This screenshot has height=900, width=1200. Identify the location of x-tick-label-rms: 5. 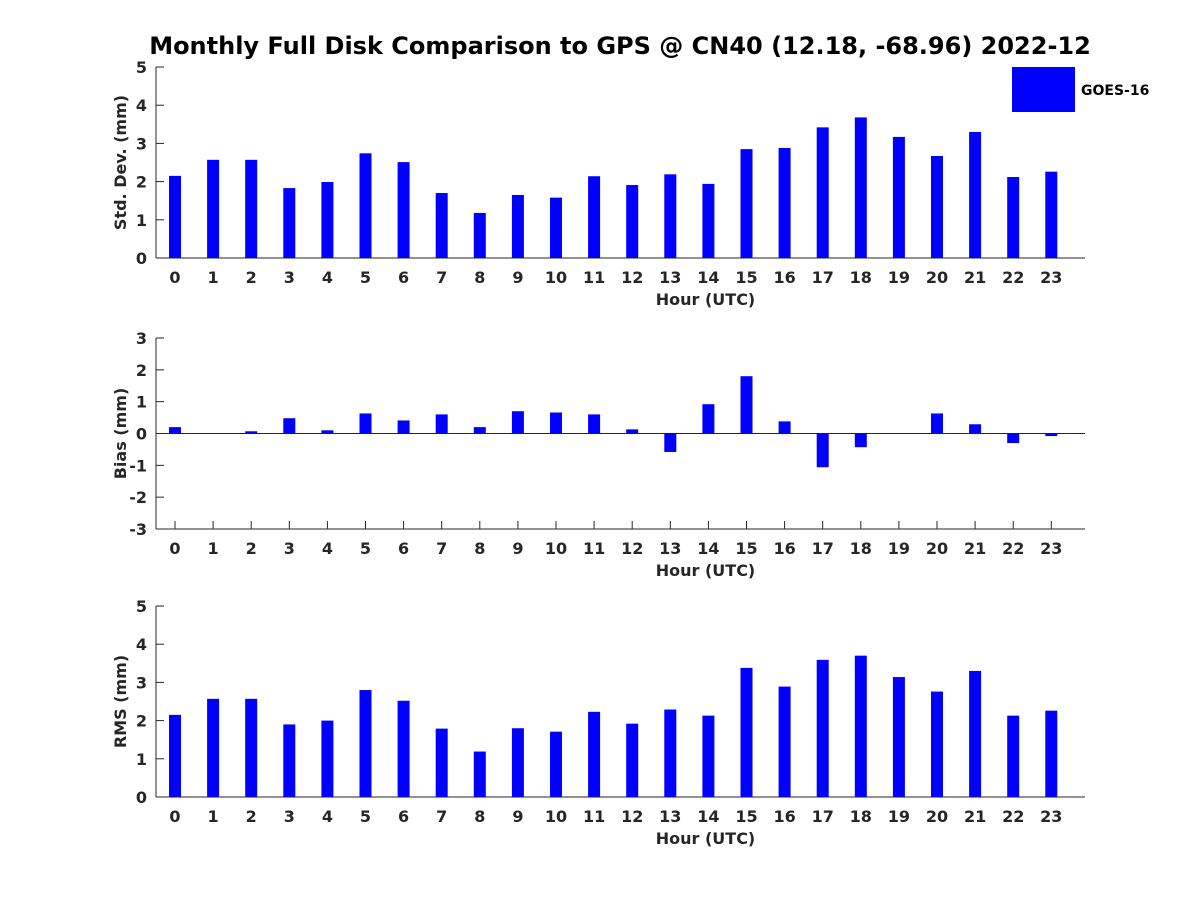
(365, 816).